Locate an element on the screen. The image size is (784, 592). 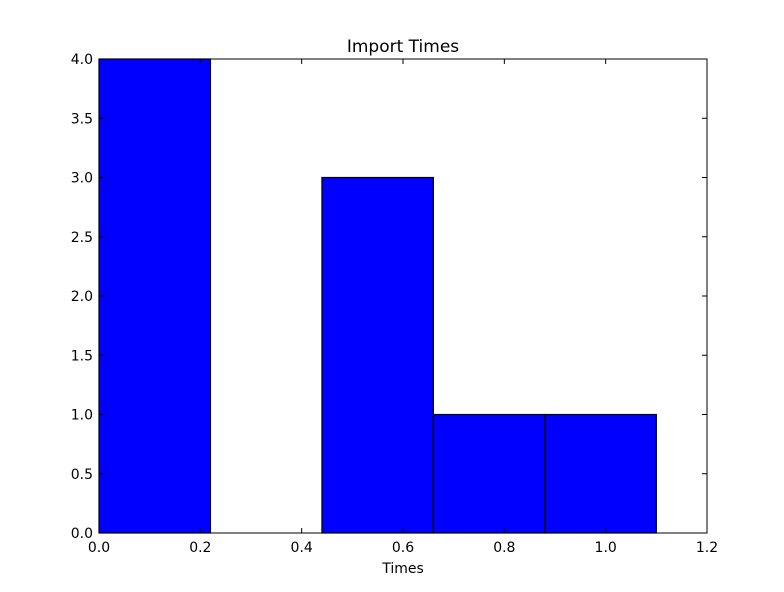
y-tick-label-8: 4.0 is located at coordinates (82, 60).